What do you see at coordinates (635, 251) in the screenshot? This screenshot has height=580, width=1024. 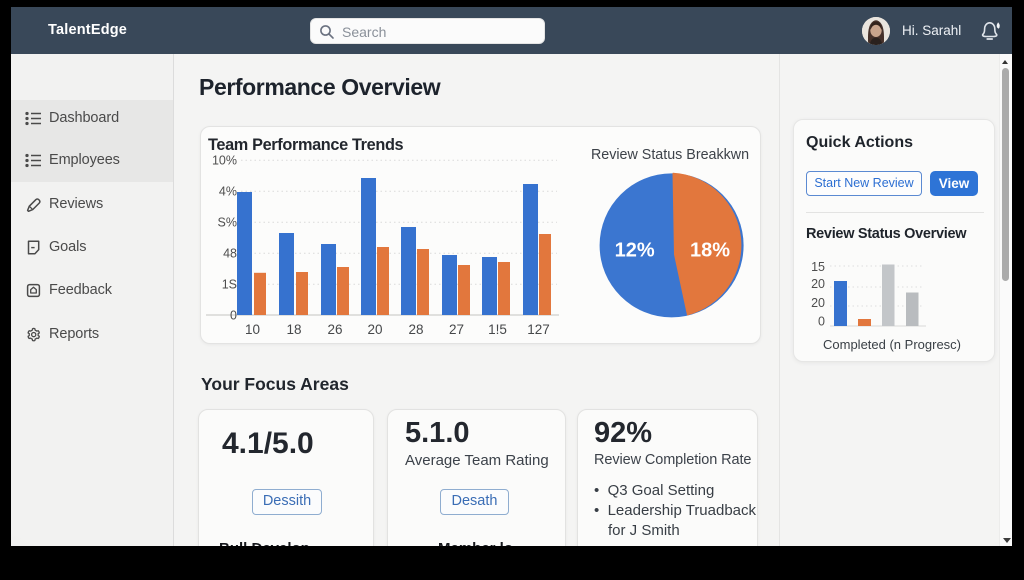 I see `svg-text: 12%` at bounding box center [635, 251].